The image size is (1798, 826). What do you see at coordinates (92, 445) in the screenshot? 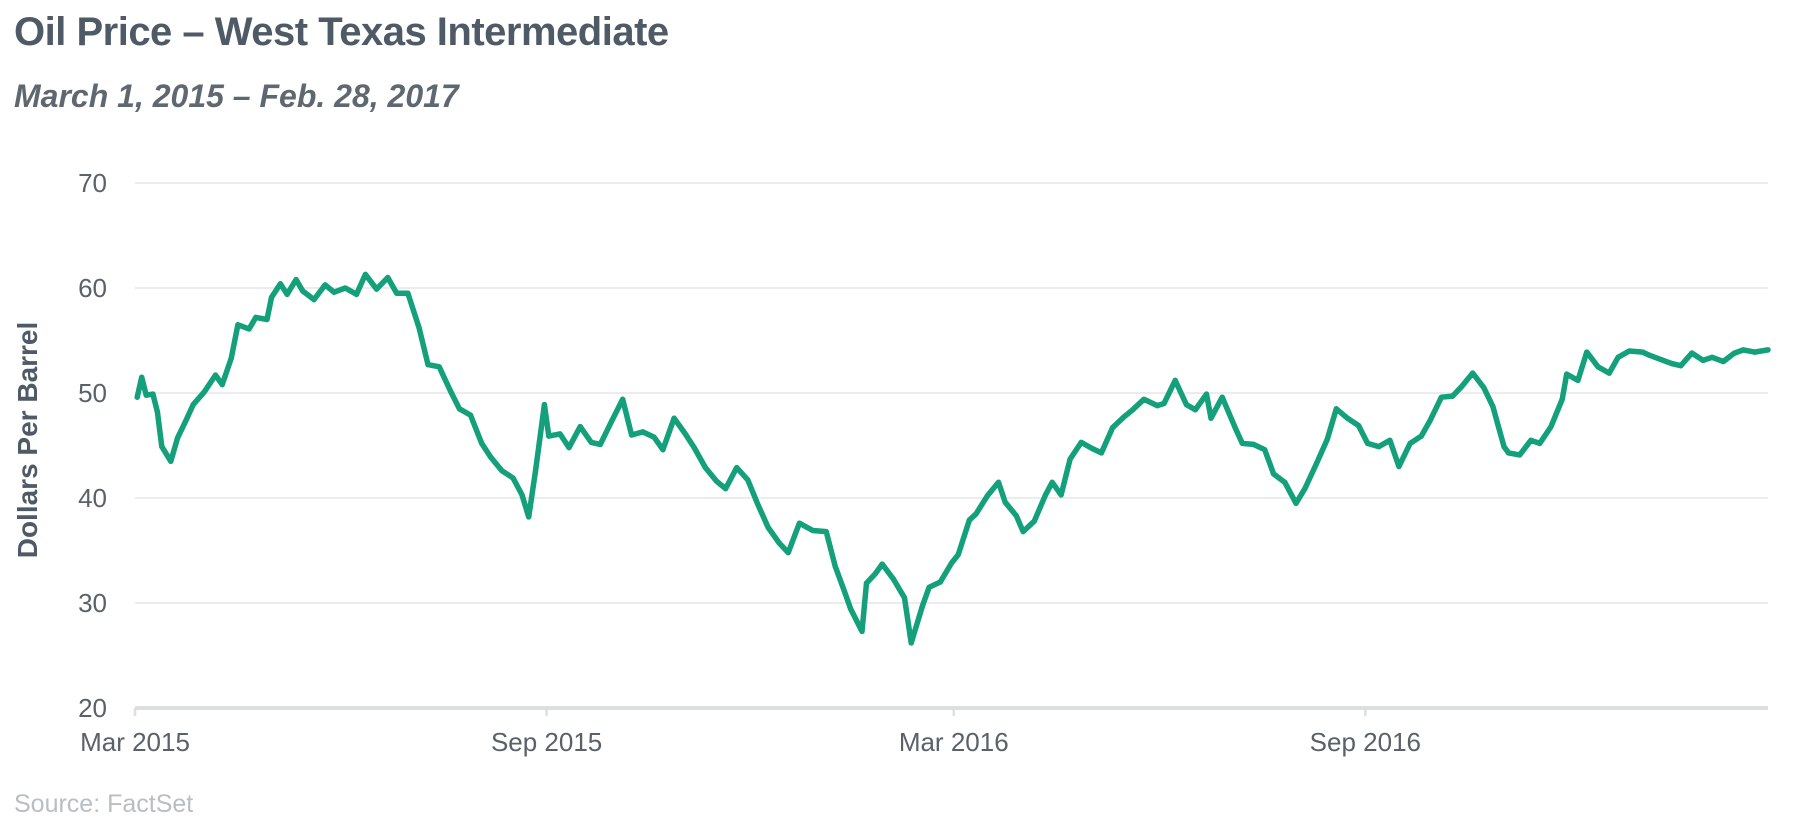
I see `y-tick-labels: 20 30 40 50 60 70` at bounding box center [92, 445].